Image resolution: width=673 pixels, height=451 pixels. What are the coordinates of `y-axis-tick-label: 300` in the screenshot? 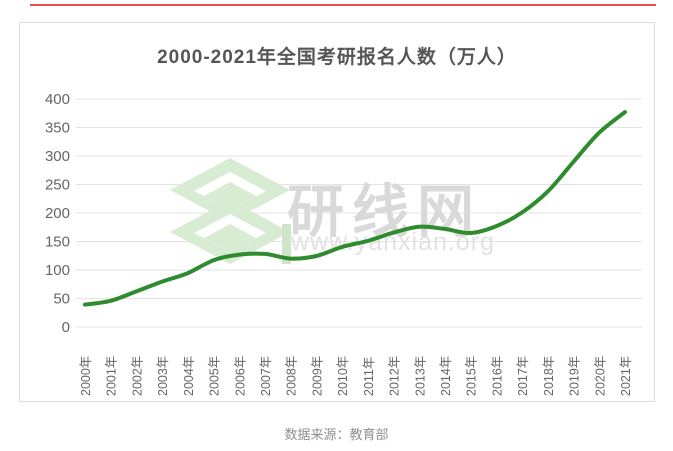 It's located at (57, 156).